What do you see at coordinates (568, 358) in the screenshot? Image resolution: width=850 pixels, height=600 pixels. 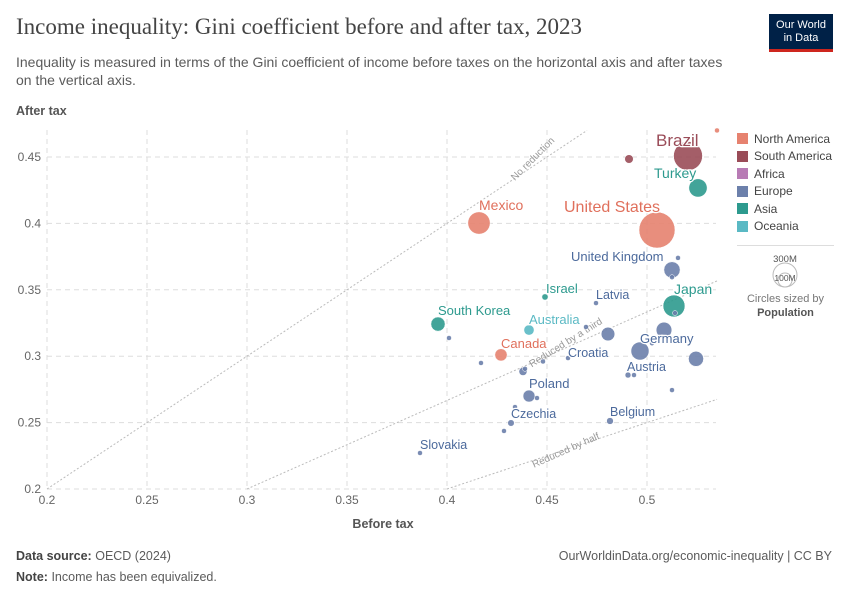 I see `data-point-croatia` at bounding box center [568, 358].